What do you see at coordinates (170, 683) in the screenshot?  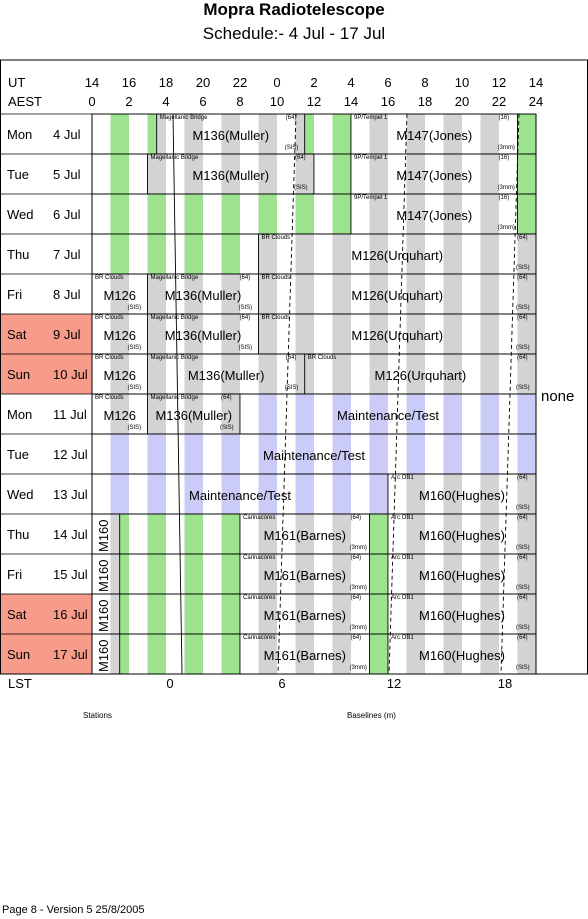 I see `lst-tick-label: 0` at bounding box center [170, 683].